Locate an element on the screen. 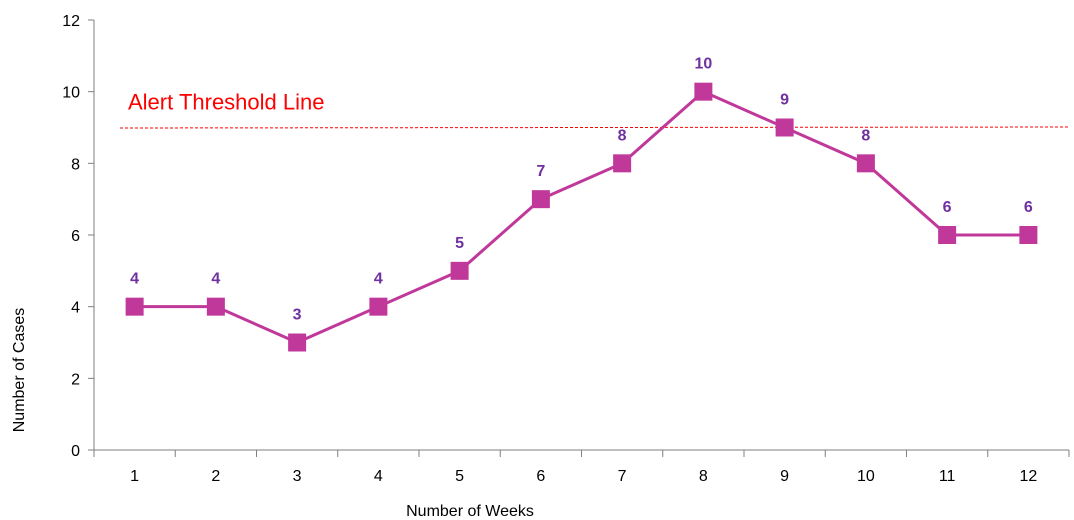 The height and width of the screenshot is (520, 1074). data-label: 9 is located at coordinates (784, 100).